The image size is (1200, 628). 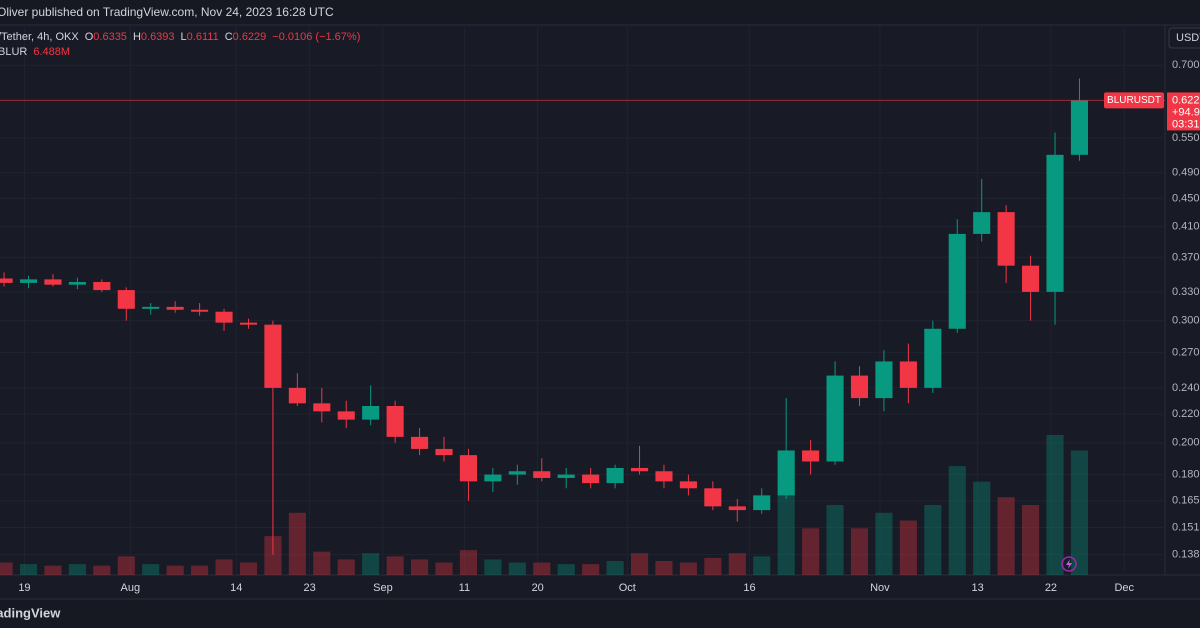 I want to click on price-tag, so click(x=1183, y=111).